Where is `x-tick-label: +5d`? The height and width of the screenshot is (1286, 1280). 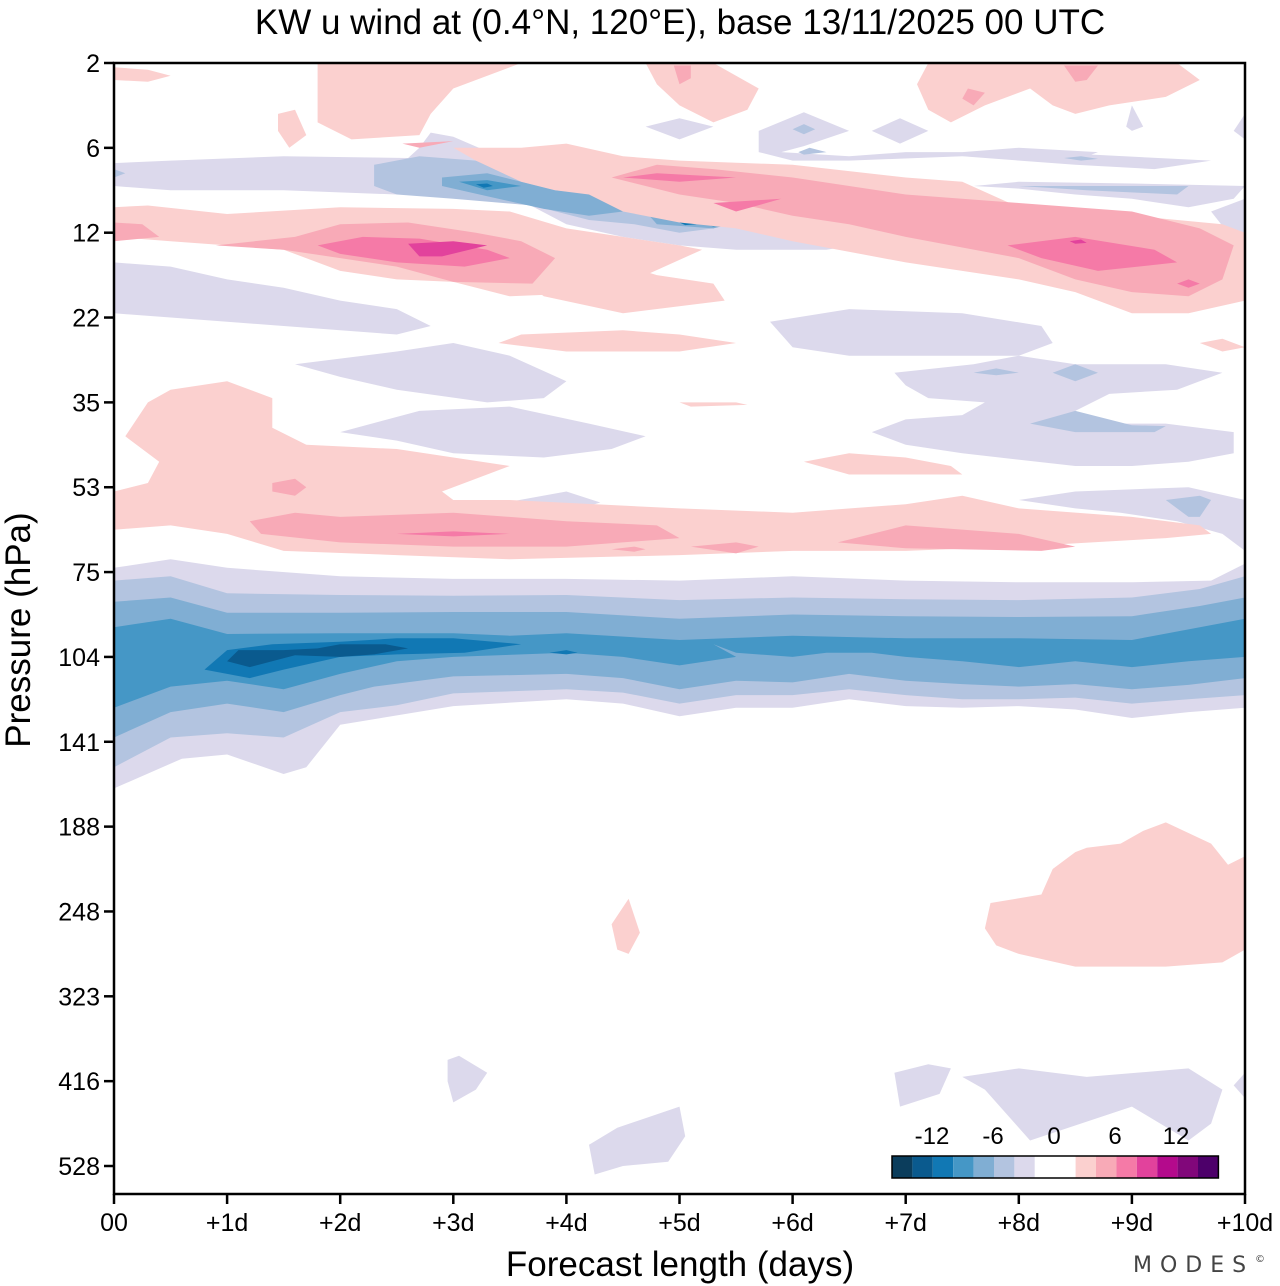
x-tick-label: +5d is located at coordinates (679, 1223).